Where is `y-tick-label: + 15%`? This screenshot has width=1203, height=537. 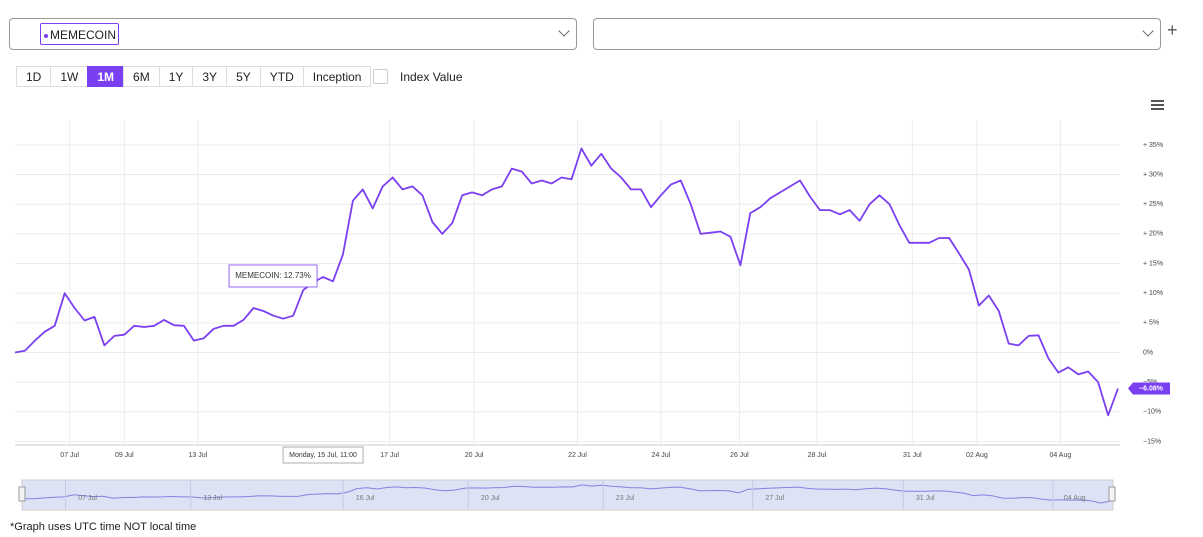
y-tick-label: + 15% is located at coordinates (1153, 263).